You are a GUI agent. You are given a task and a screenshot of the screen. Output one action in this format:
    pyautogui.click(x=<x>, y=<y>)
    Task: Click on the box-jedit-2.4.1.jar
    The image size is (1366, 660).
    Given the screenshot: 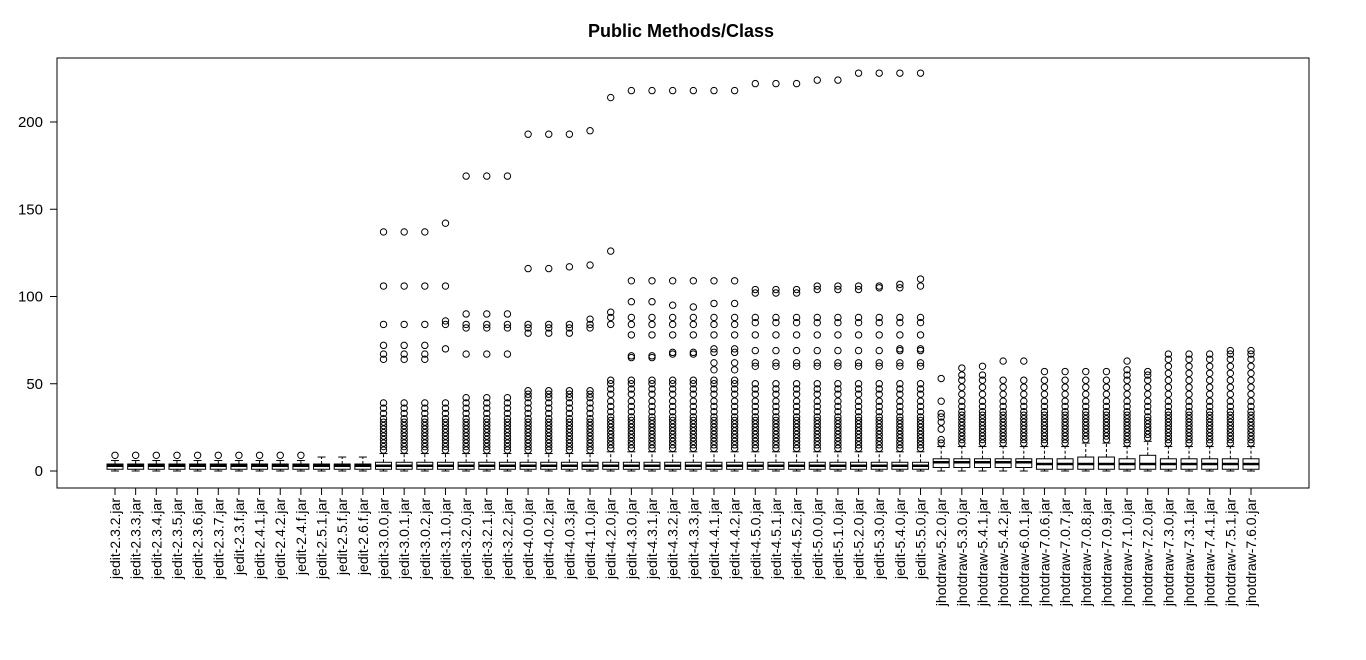 What is the action you would take?
    pyautogui.click(x=260, y=461)
    